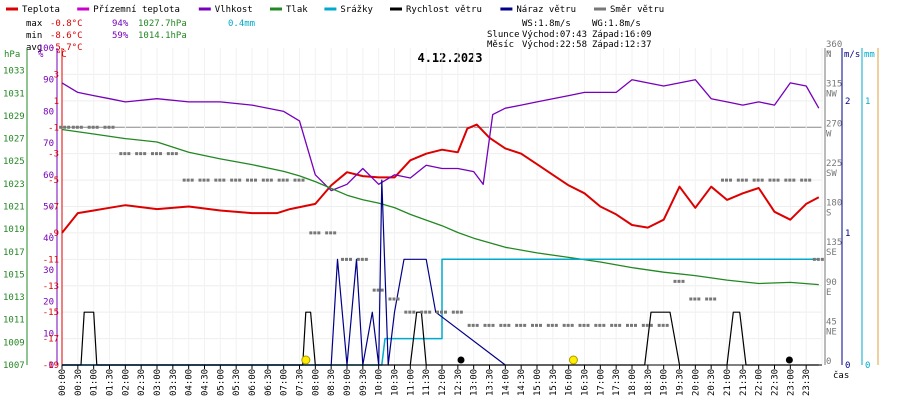 This screenshot has height=400, width=900. I want to click on hpa-tick: 1033, so click(14, 72).